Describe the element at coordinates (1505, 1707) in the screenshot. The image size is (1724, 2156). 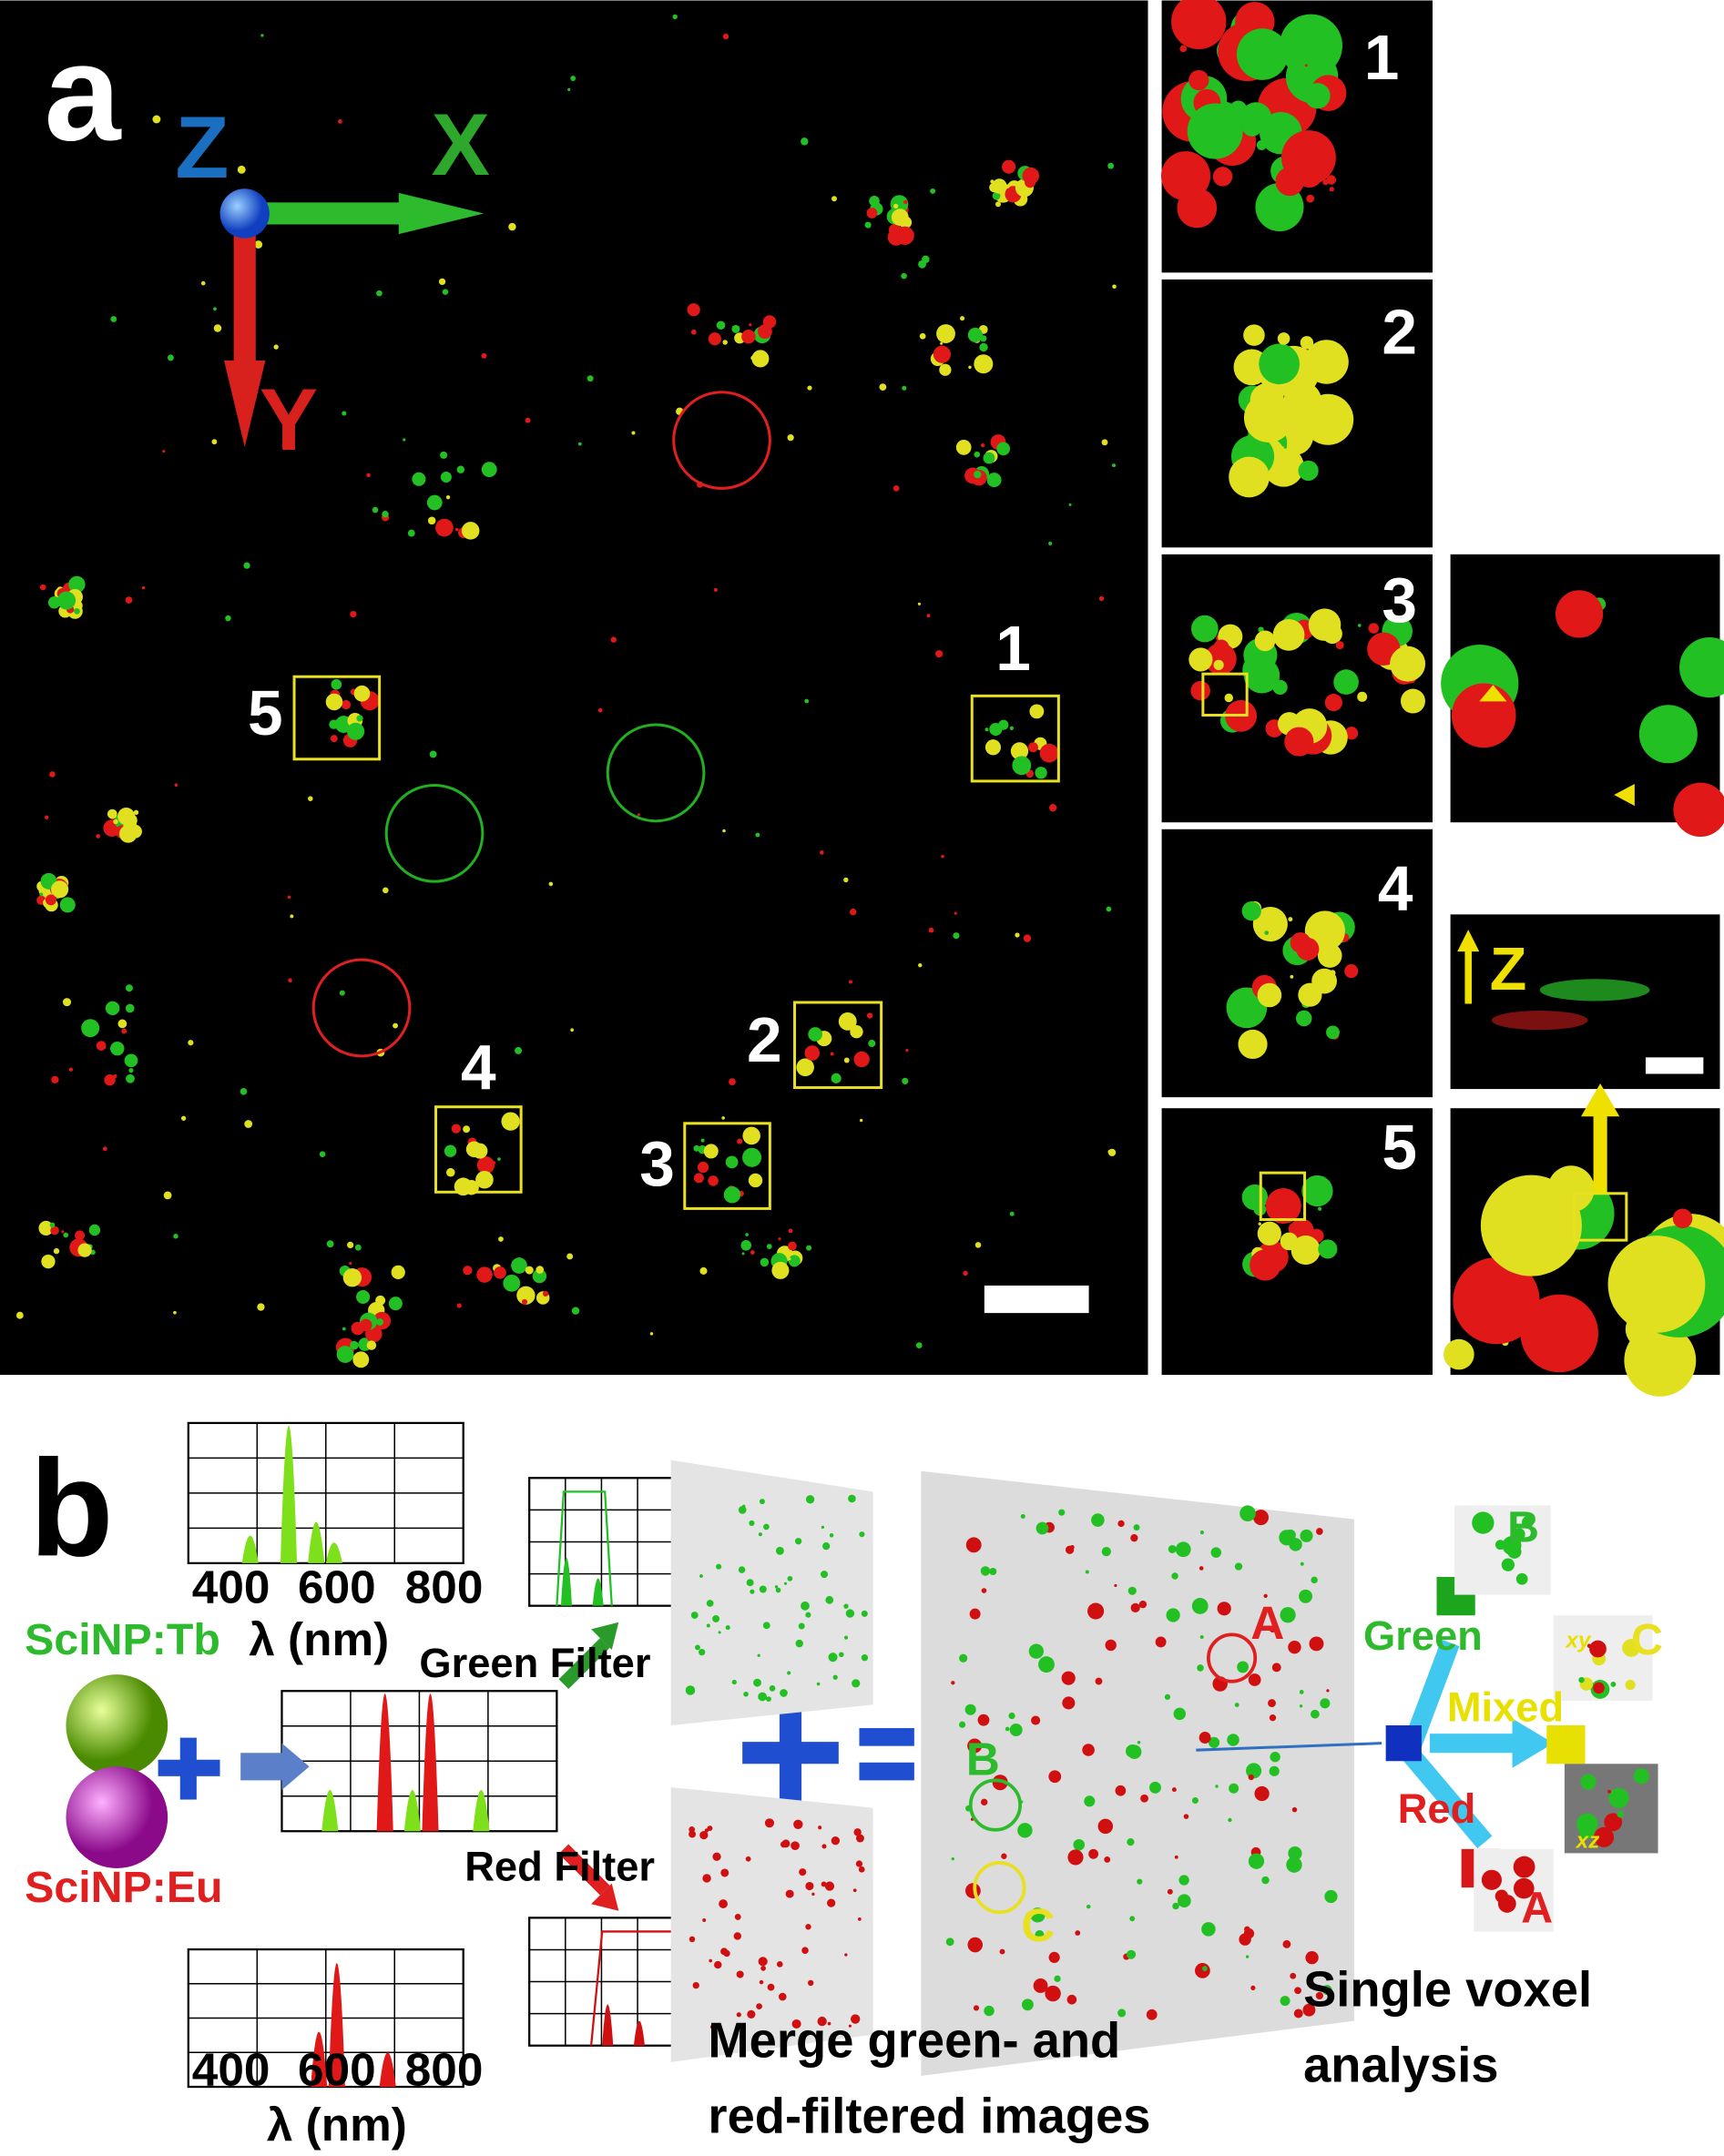
I see `class-label: Mixed` at that location.